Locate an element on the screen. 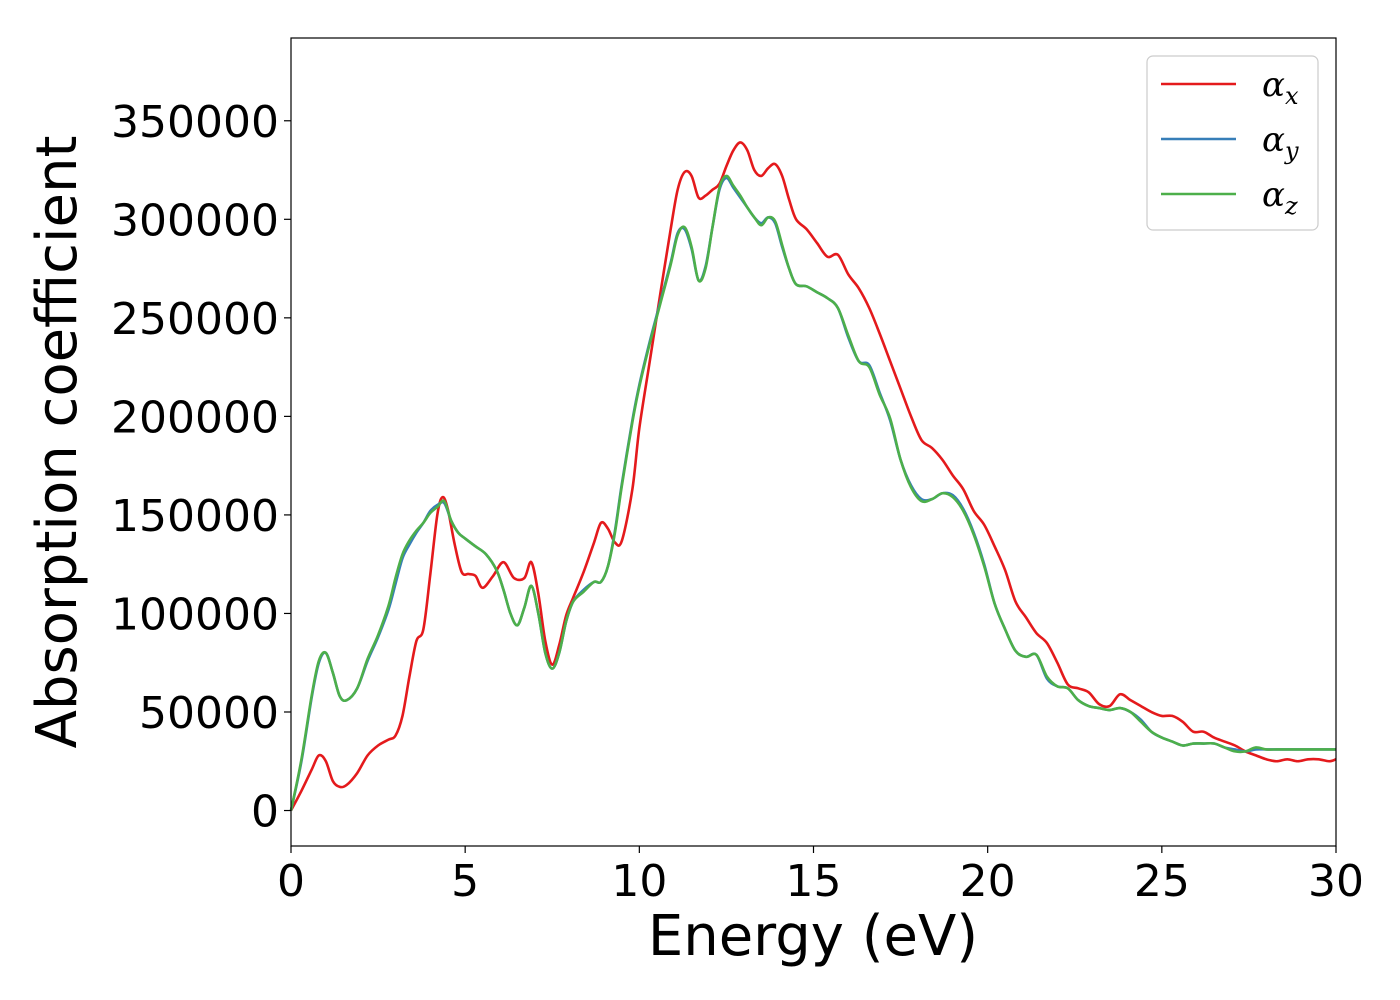 The height and width of the screenshot is (1000, 1400). legend-frame is located at coordinates (1232, 143).